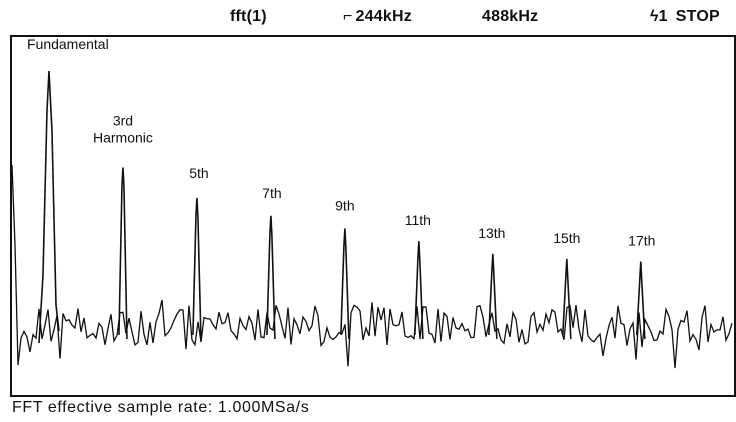 Image resolution: width=736 pixels, height=422 pixels. What do you see at coordinates (383, 16) in the screenshot?
I see `center-frequency-value: 244kHz` at bounding box center [383, 16].